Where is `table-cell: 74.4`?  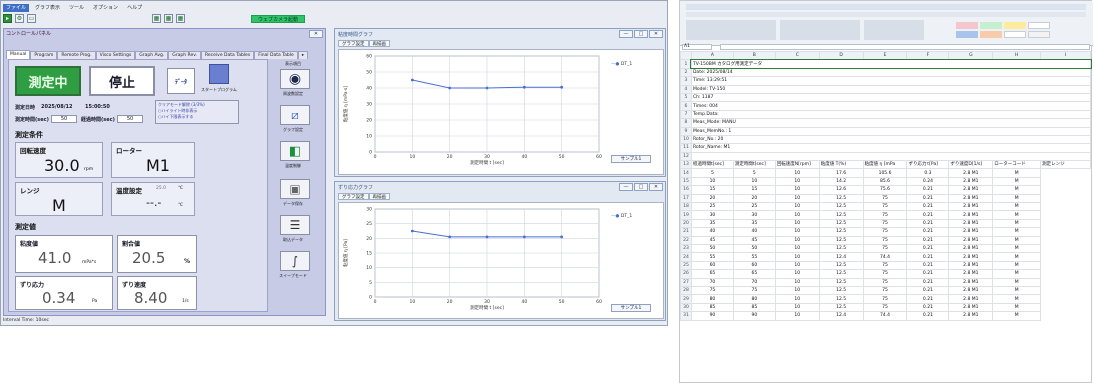 table-cell: 74.4 is located at coordinates (885, 316).